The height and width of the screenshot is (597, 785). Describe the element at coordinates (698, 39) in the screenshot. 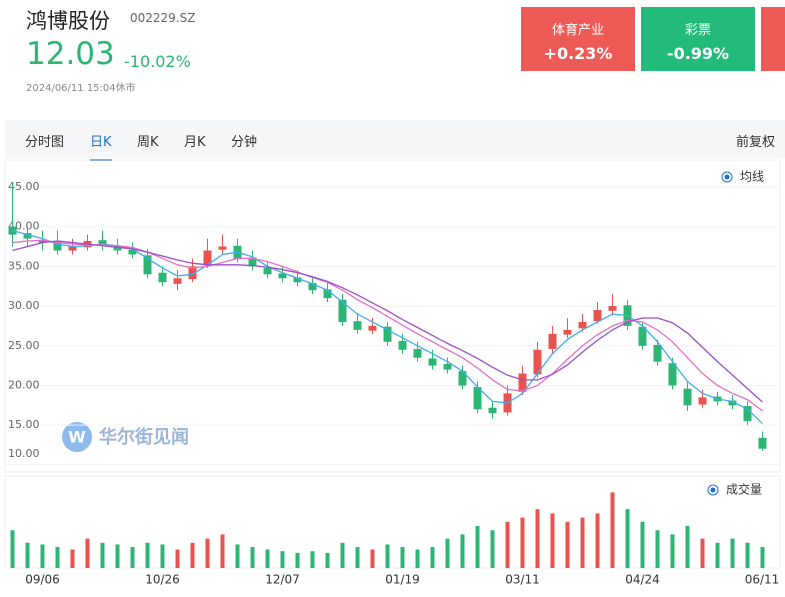

I see `sector-card: 彩票 -0.99%` at that location.